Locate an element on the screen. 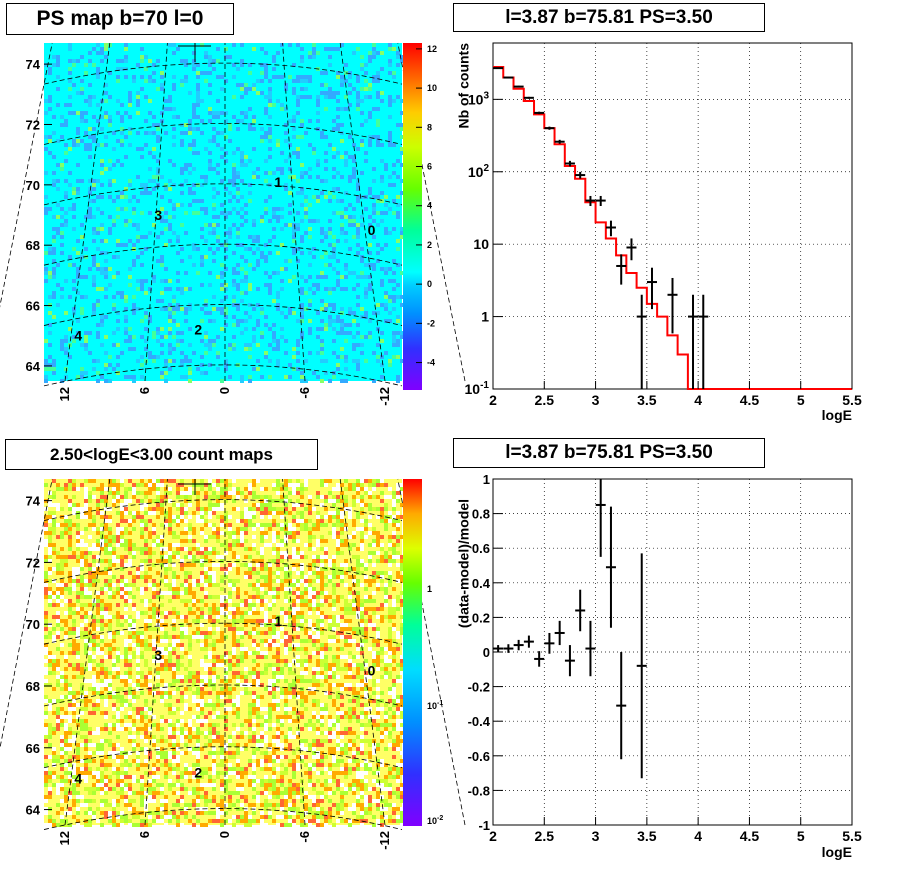 The width and height of the screenshot is (898, 871). map-top-x-ticks: 12 6 0 -6 -12 is located at coordinates (224, 396).